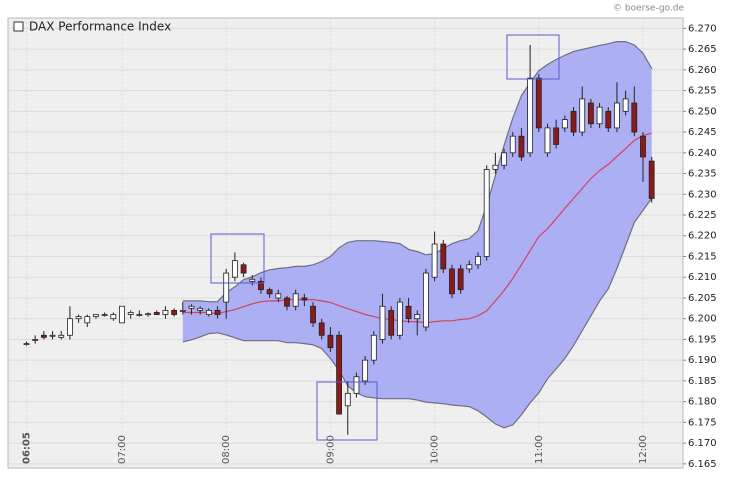  Describe the element at coordinates (702, 298) in the screenshot. I see `y-tick-label: 6.205` at that location.